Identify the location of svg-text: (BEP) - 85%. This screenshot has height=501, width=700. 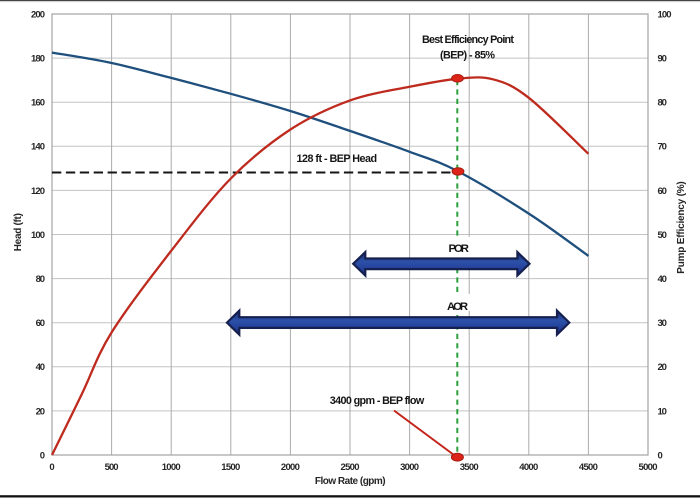
(467, 56).